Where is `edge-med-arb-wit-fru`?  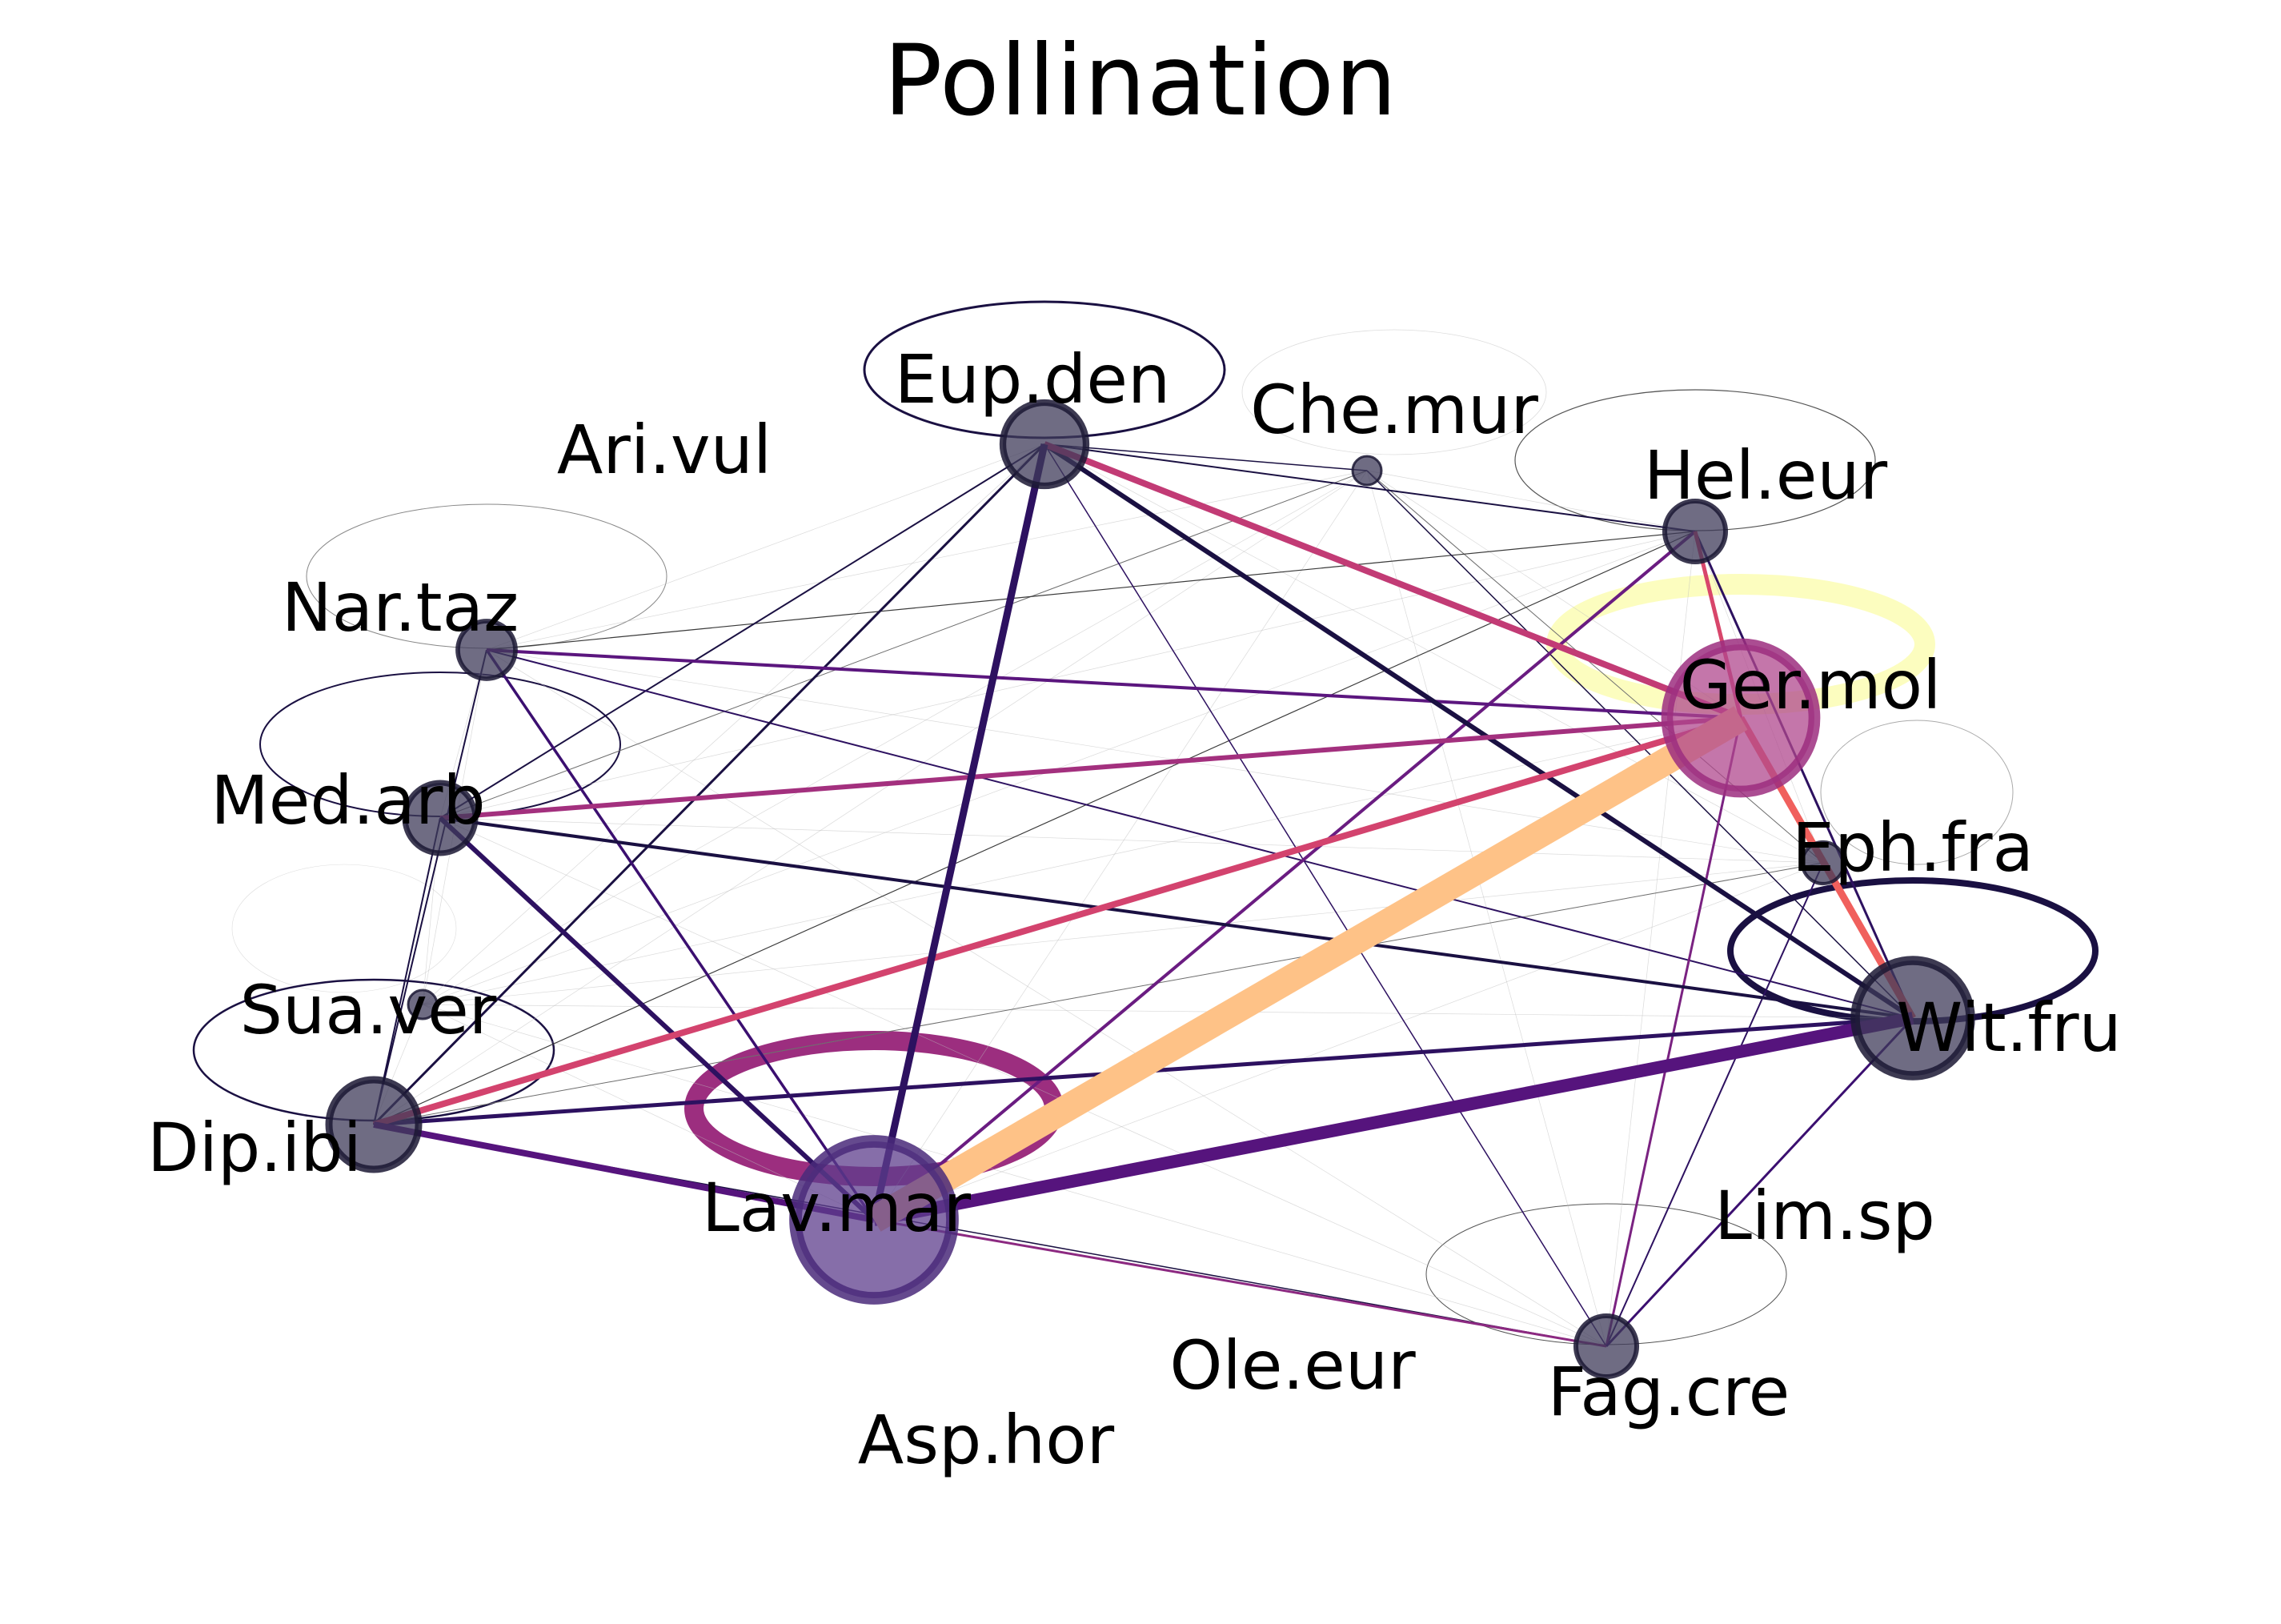
edge-med-arb-wit-fru is located at coordinates (1177, 918).